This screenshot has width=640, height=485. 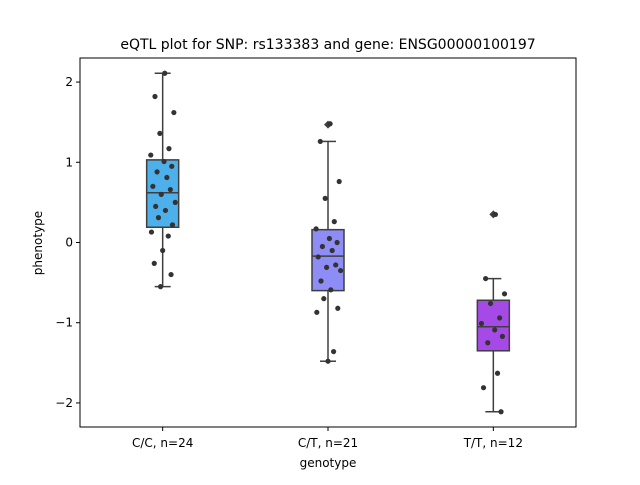 What do you see at coordinates (69, 162) in the screenshot?
I see `y-tick-label: 1` at bounding box center [69, 162].